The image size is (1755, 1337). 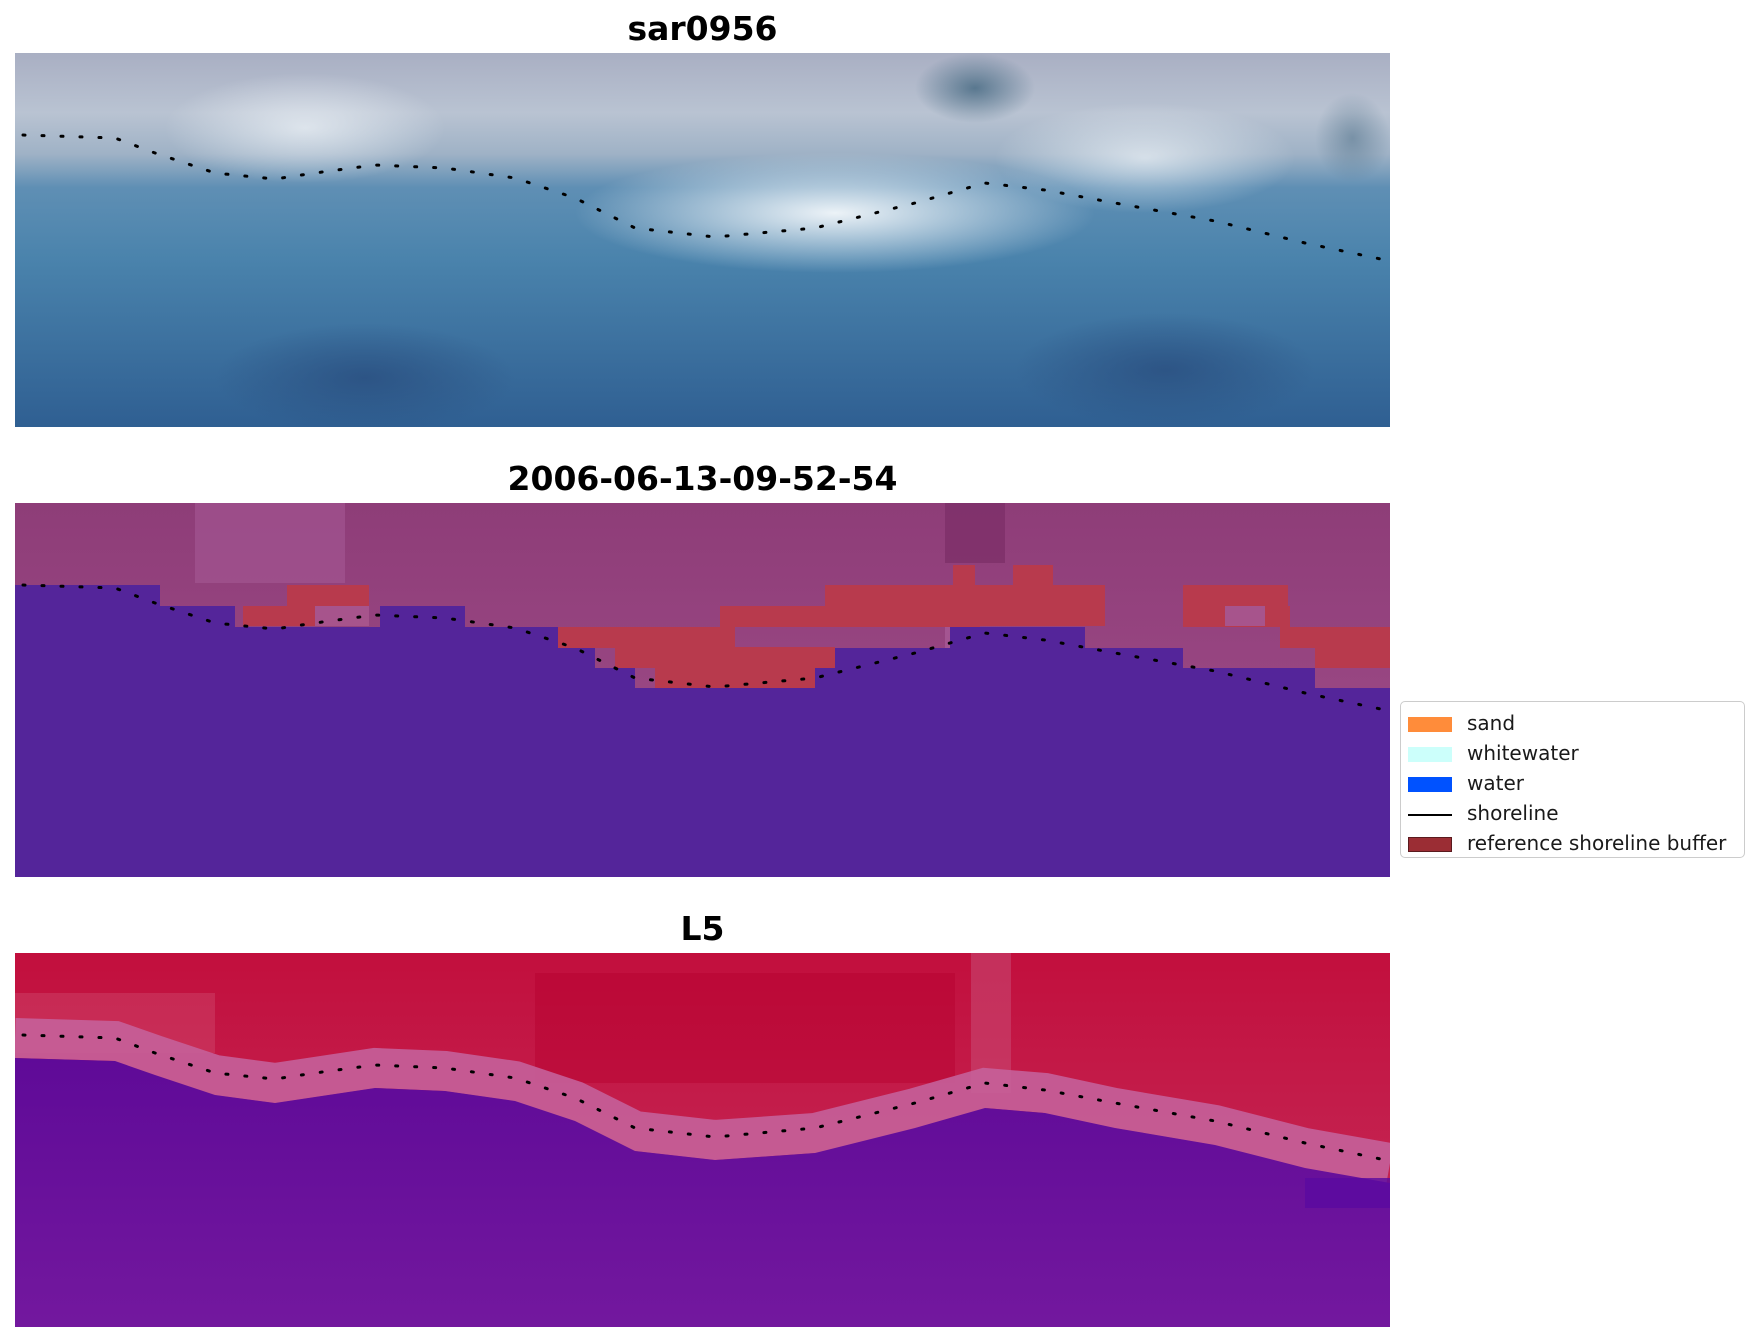 What do you see at coordinates (1430, 754) in the screenshot?
I see `whitewater-swatch` at bounding box center [1430, 754].